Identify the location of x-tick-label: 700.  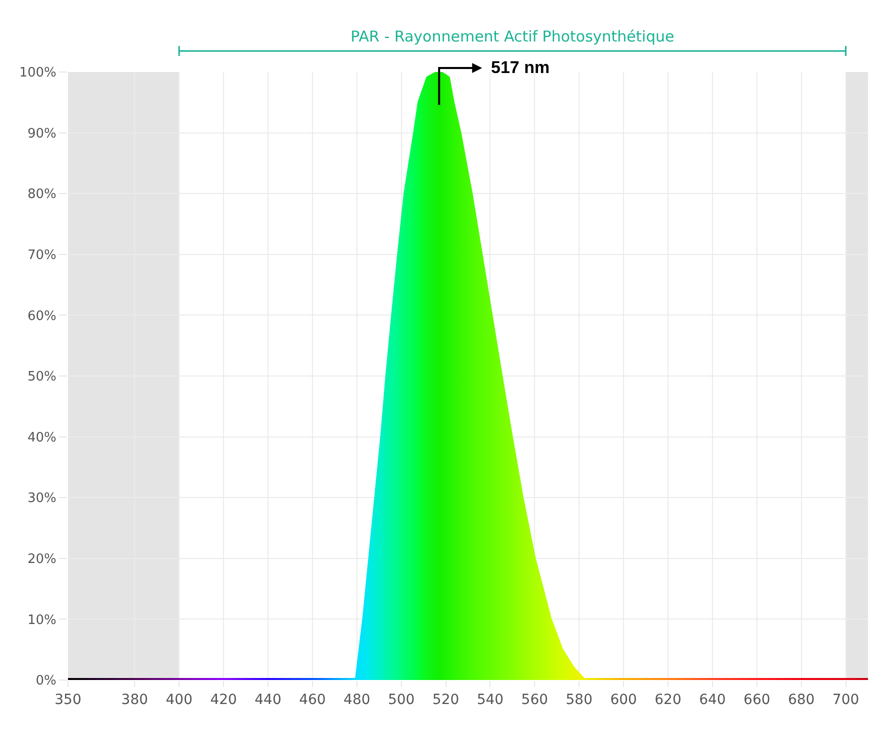
(846, 700).